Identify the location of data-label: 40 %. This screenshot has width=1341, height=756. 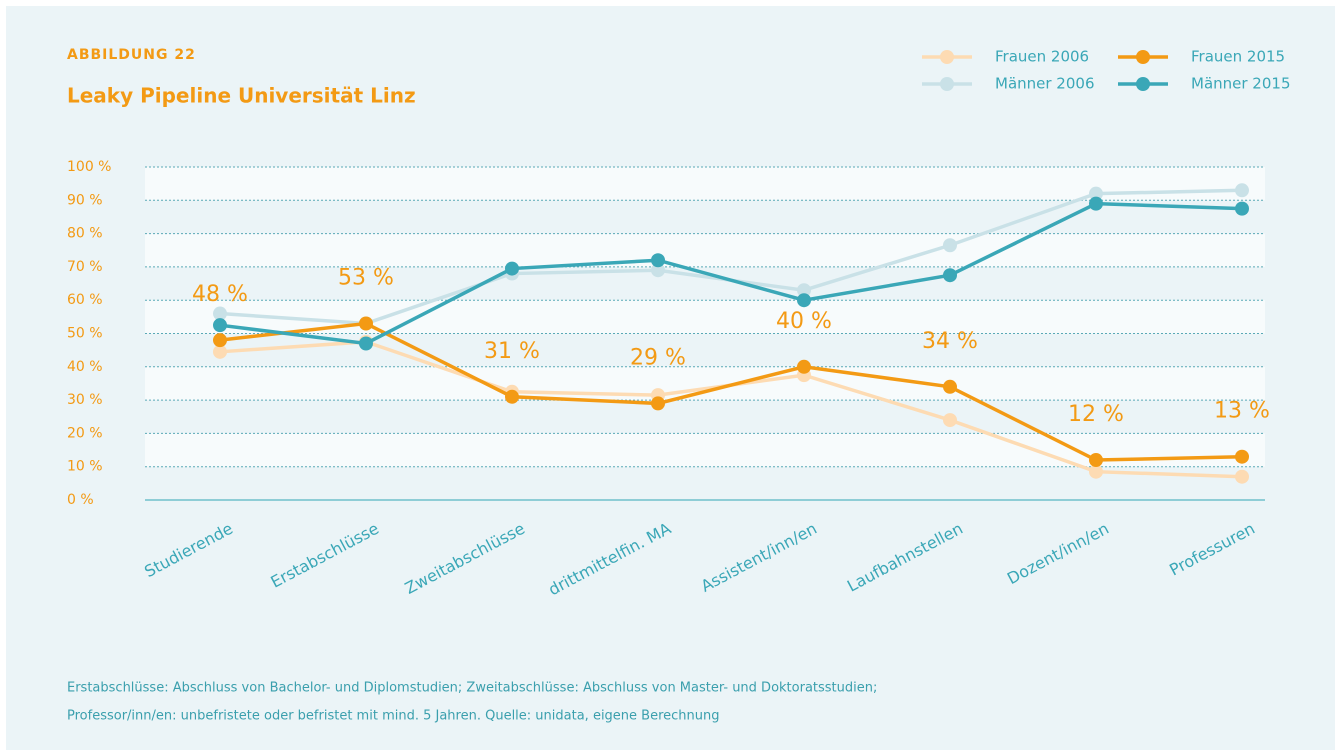
(804, 321).